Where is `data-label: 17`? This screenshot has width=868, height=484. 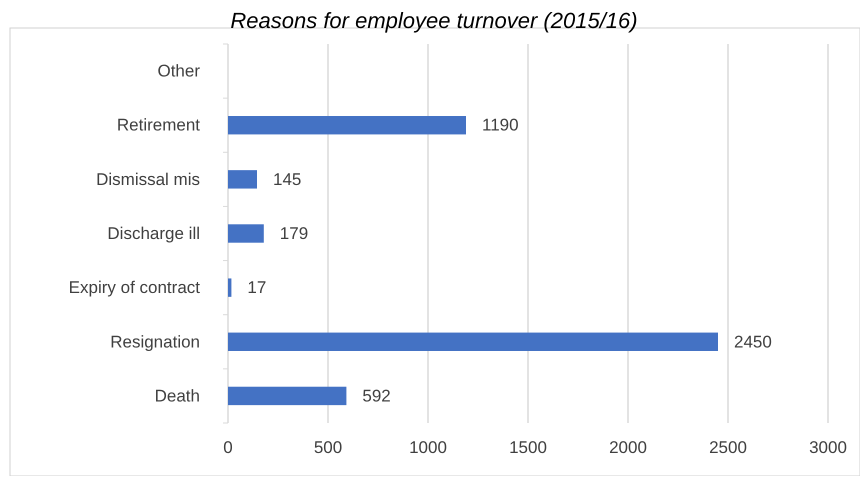
data-label: 17 is located at coordinates (256, 288).